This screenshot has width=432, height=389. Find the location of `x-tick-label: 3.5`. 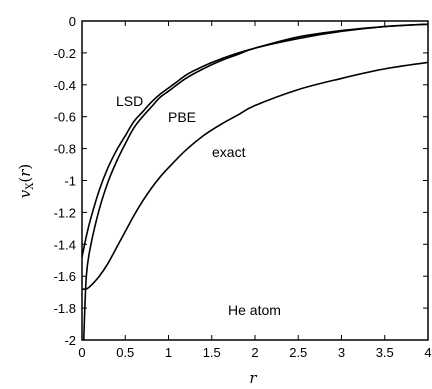

x-tick-label: 3.5 is located at coordinates (385, 352).